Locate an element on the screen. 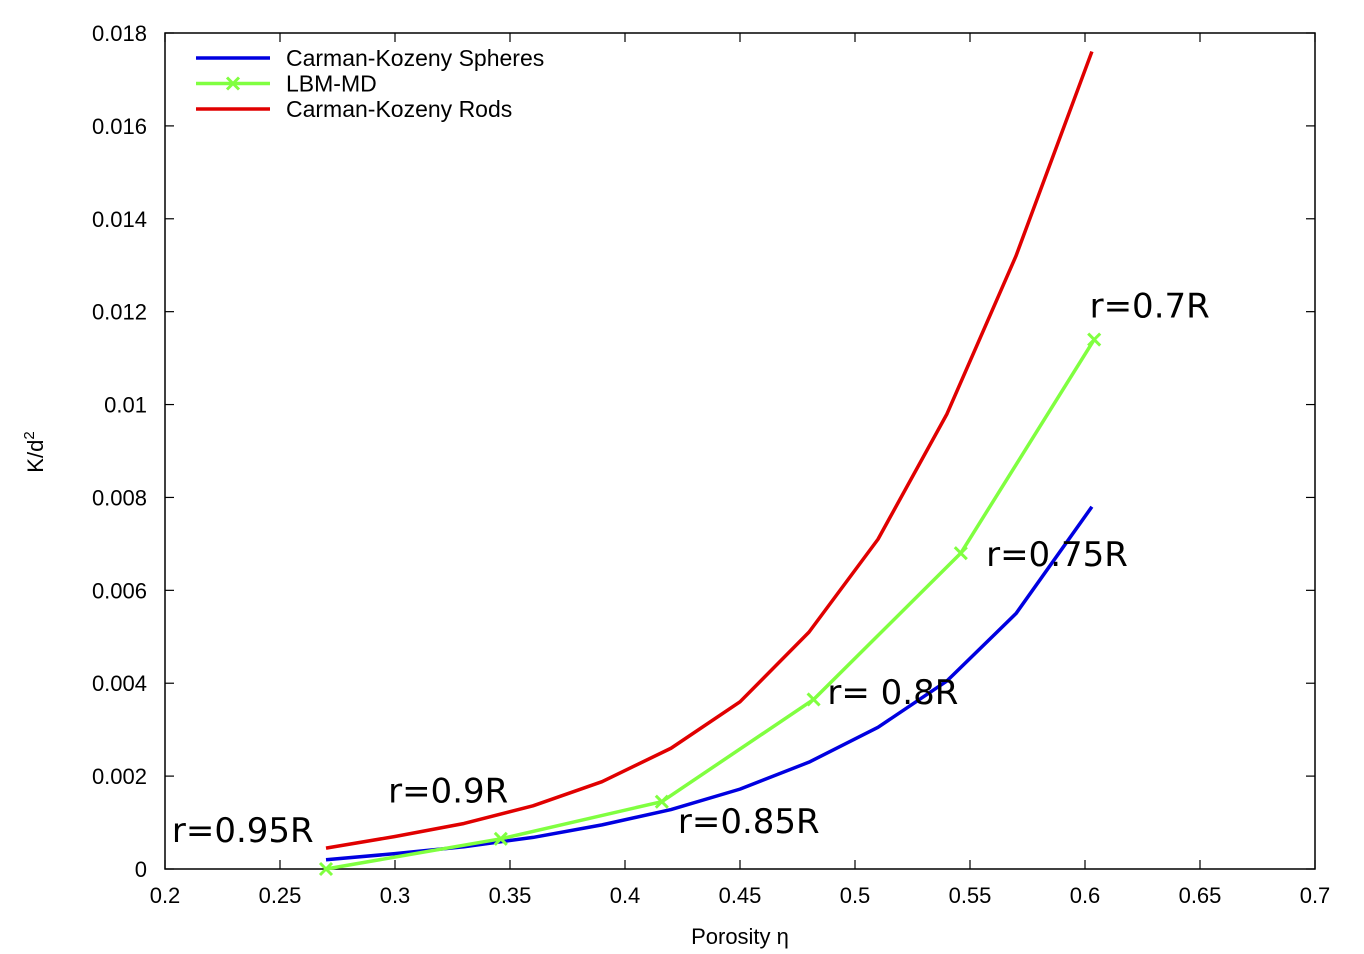  annotation-label: r=0.85R is located at coordinates (749, 822).